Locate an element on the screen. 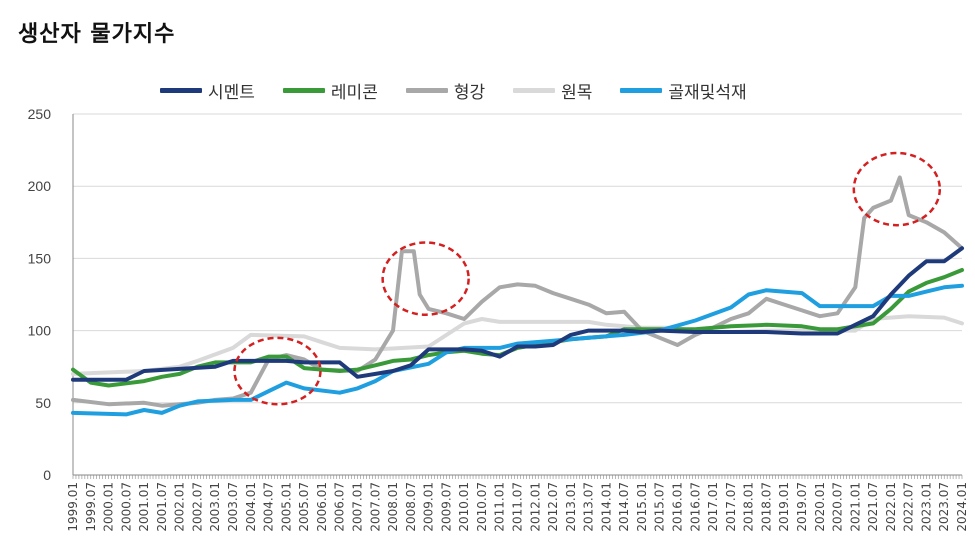  x-tick-label: 2004.01 is located at coordinates (251, 507).